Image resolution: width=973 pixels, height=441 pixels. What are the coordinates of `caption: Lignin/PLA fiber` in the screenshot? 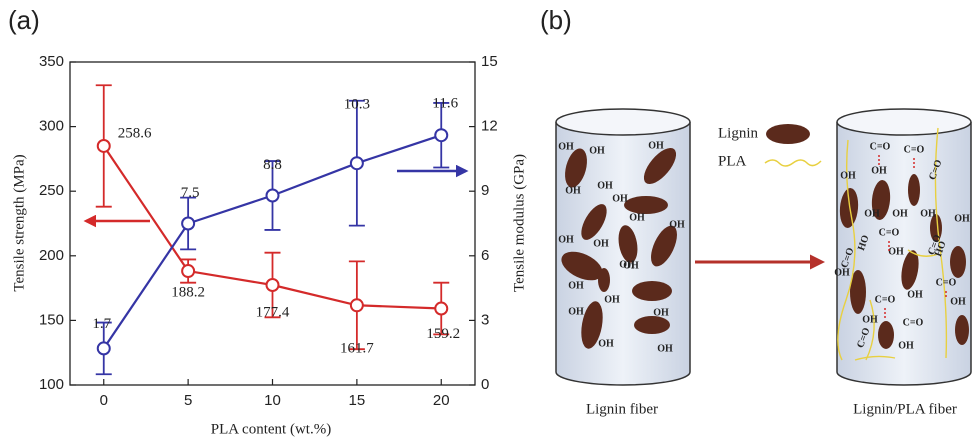 It's located at (905, 409).